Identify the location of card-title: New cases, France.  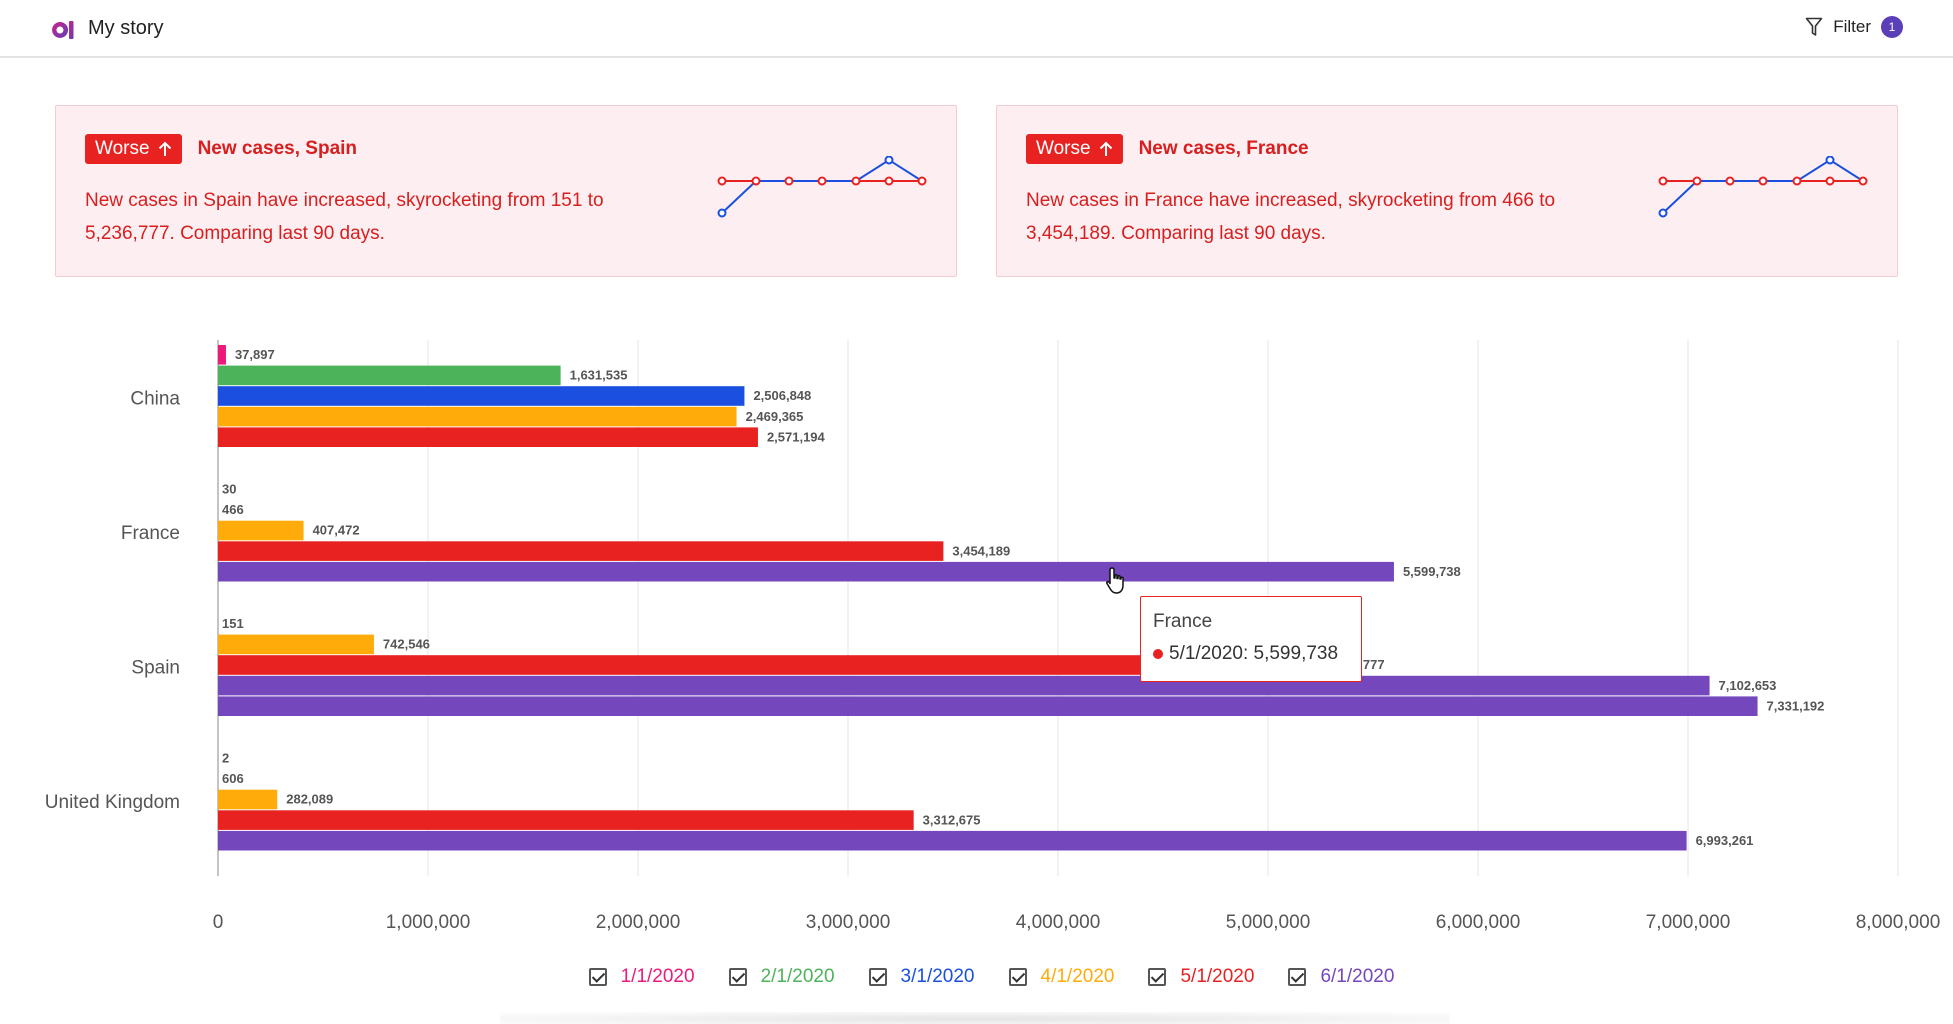
(1223, 148).